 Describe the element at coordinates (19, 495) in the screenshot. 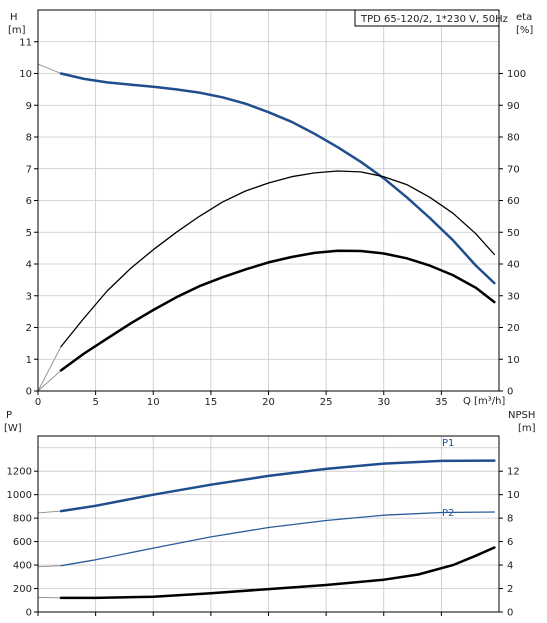

I see `left-tick-label: 1000` at that location.